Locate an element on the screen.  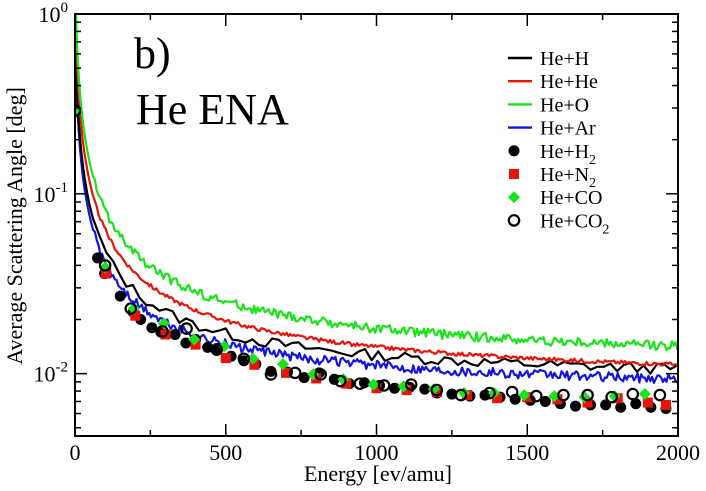
y-tick-label: 10⁻¹ is located at coordinates (51, 193).